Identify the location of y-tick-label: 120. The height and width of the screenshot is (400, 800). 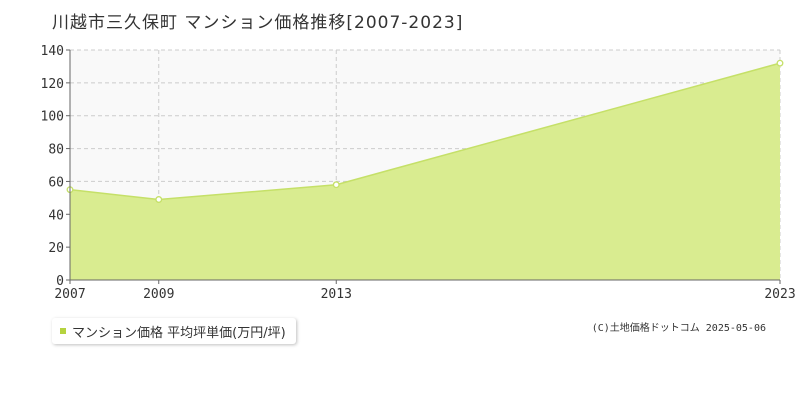
(52, 84).